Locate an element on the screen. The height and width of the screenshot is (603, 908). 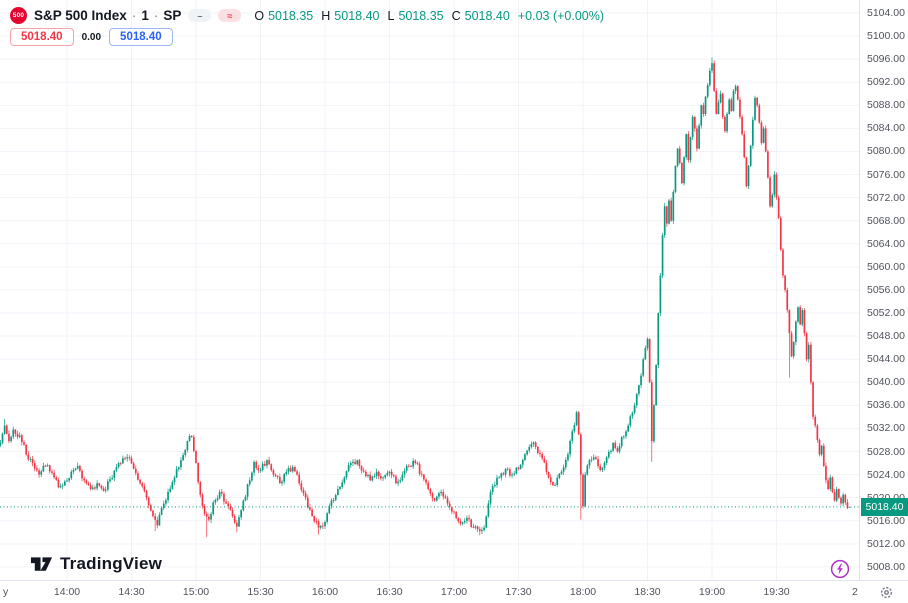
time-tick: 17:30 is located at coordinates (518, 592).